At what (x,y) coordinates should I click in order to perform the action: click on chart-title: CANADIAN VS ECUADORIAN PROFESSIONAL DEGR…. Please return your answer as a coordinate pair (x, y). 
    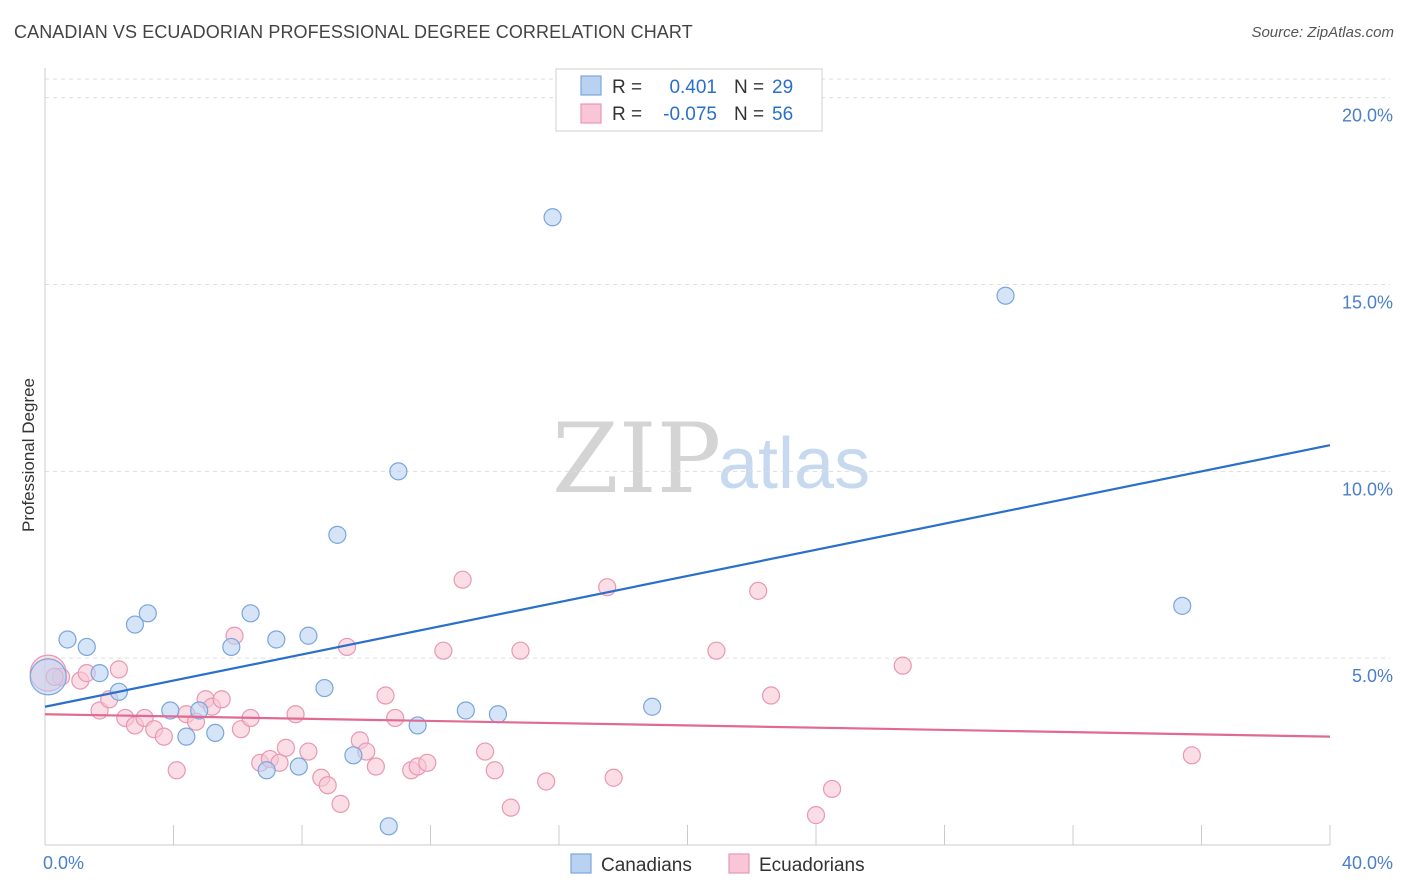
    Looking at the image, I should click on (353, 32).